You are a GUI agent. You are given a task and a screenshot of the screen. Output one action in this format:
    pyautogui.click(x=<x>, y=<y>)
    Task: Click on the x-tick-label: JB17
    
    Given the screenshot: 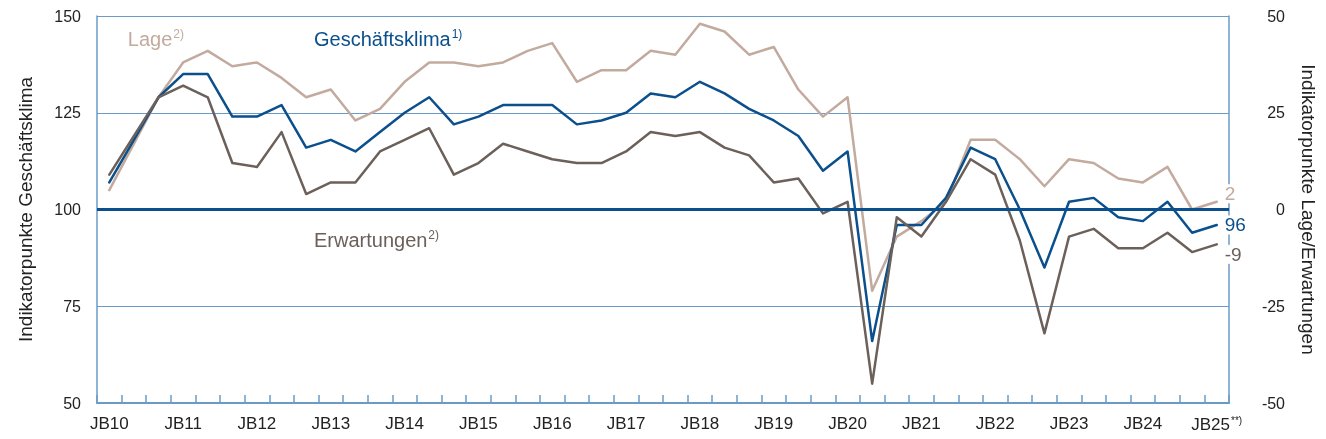 What is the action you would take?
    pyautogui.click(x=626, y=423)
    